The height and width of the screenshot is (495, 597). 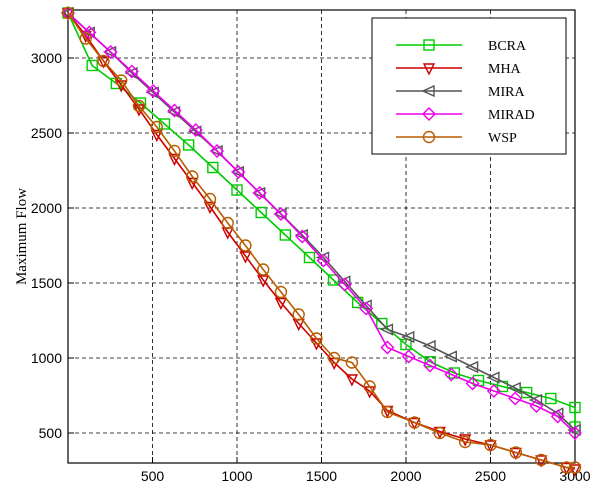 What do you see at coordinates (46, 283) in the screenshot?
I see `y-tick-label: 1500` at bounding box center [46, 283].